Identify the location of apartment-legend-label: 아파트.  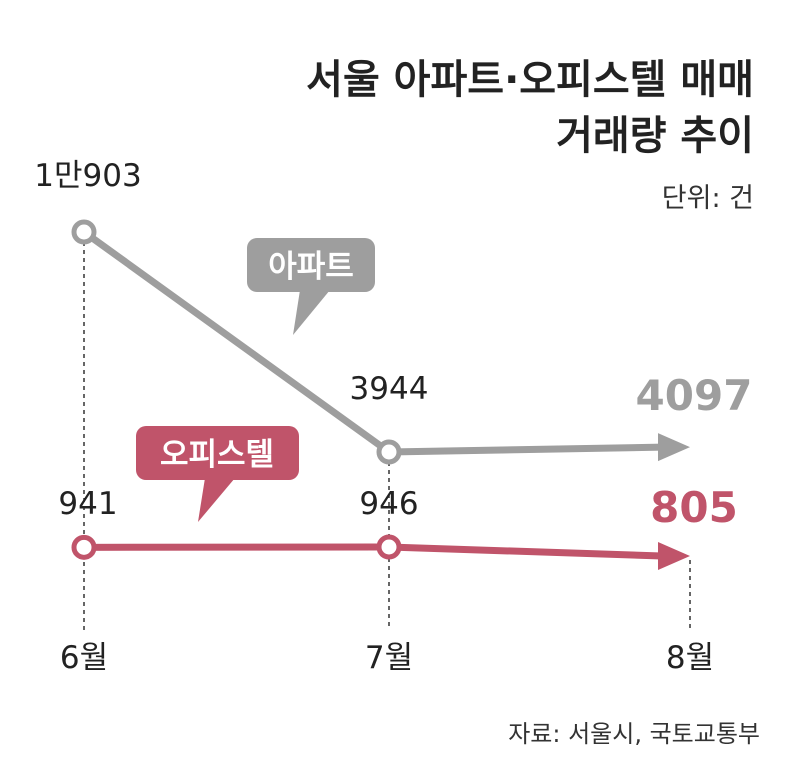
(311, 267).